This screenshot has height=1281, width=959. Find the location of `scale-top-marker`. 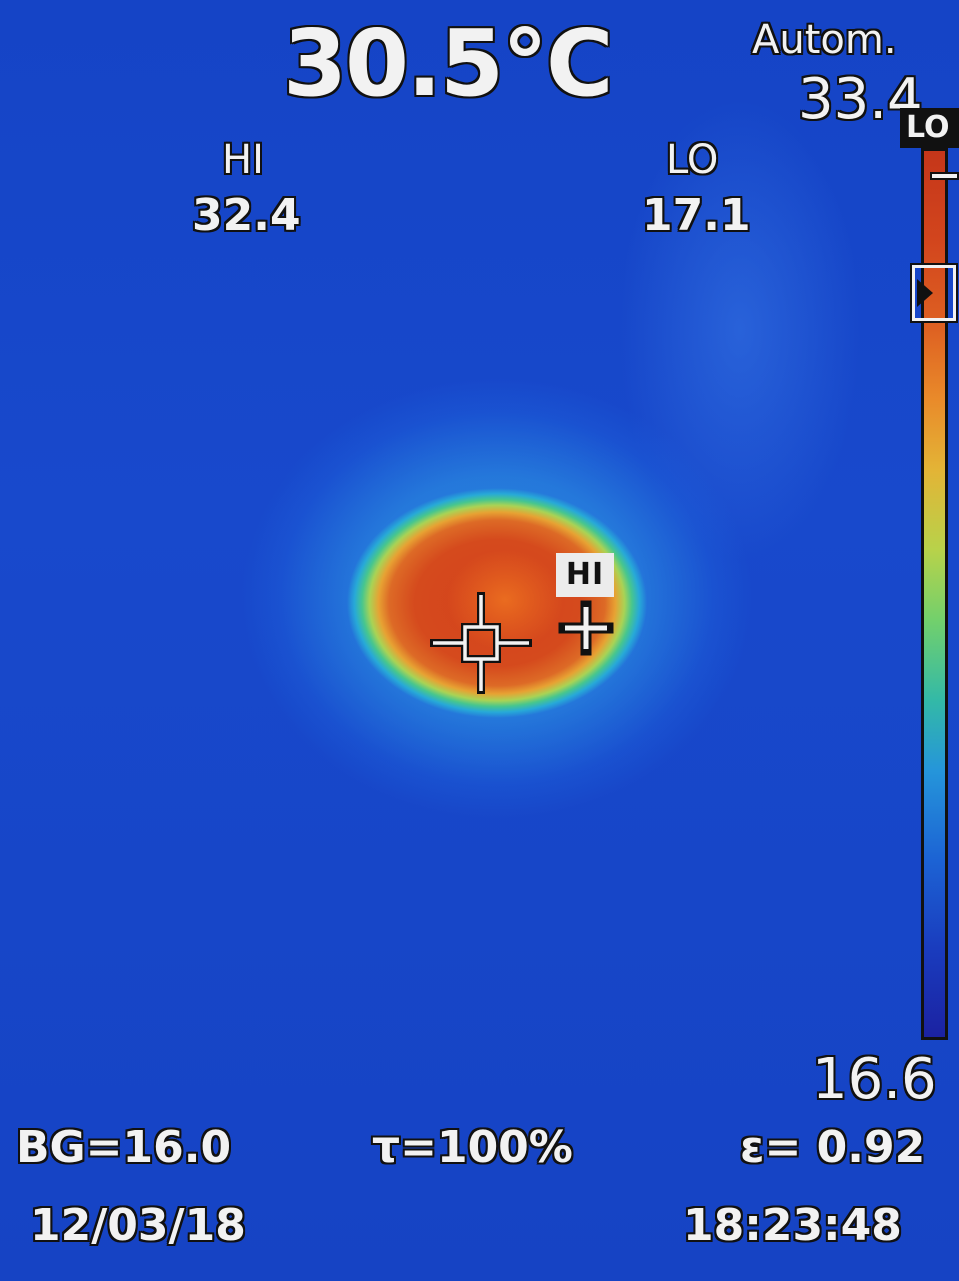

scale-top-marker is located at coordinates (944, 176).